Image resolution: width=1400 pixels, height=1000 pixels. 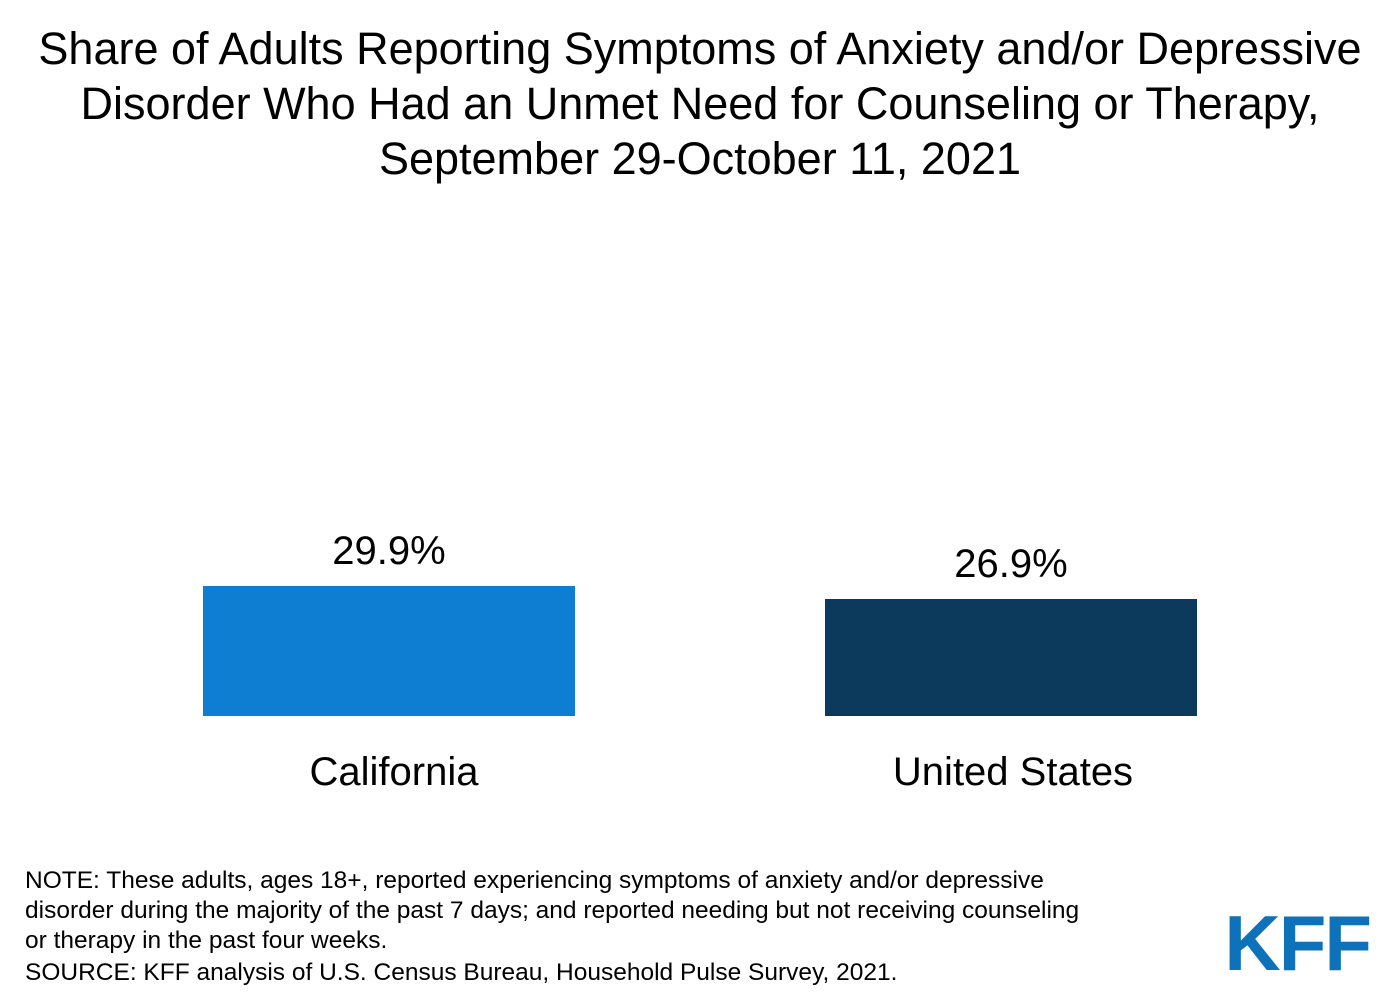 What do you see at coordinates (1298, 943) in the screenshot?
I see `kff-logo: KFF` at bounding box center [1298, 943].